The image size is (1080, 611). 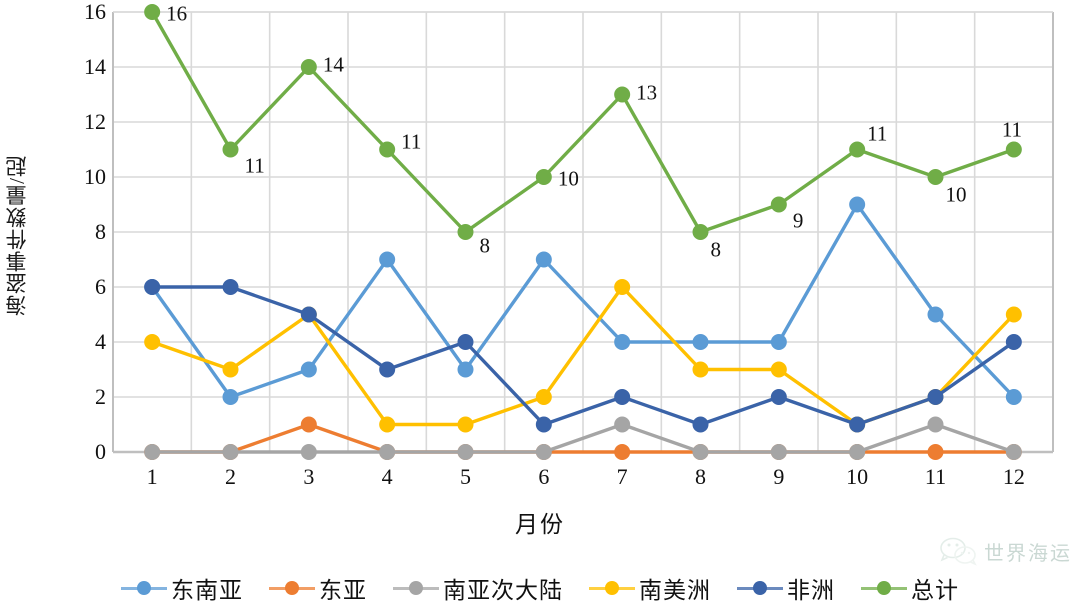 I want to click on data-label-11: 10, so click(x=956, y=194).